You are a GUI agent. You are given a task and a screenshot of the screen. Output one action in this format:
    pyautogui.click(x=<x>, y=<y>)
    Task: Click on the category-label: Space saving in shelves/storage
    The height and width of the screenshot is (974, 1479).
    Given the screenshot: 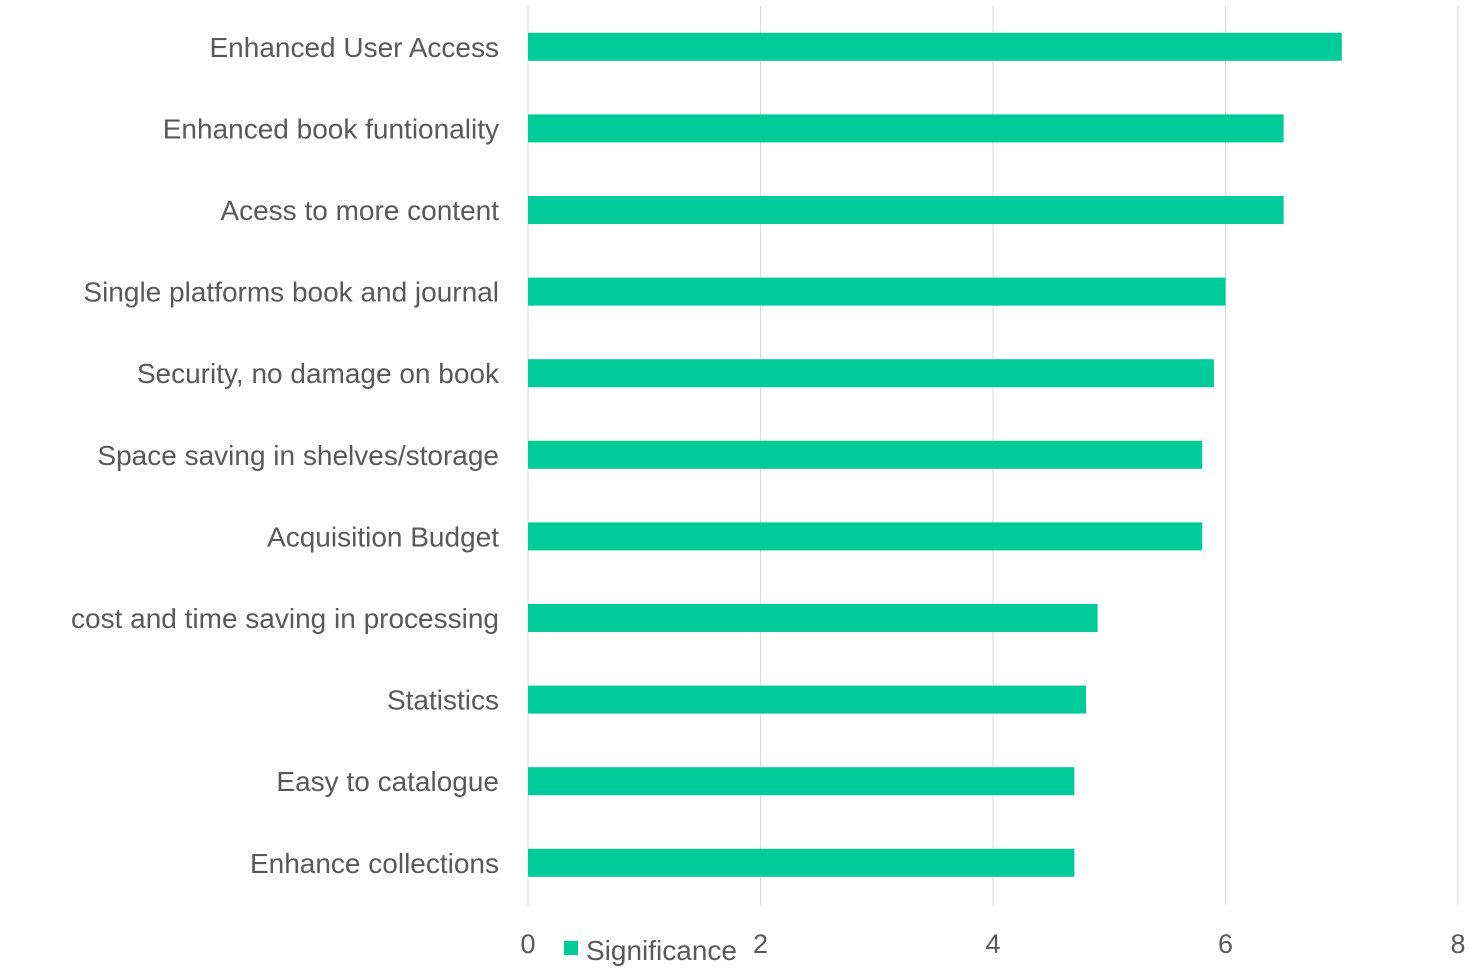 What is the action you would take?
    pyautogui.click(x=298, y=455)
    